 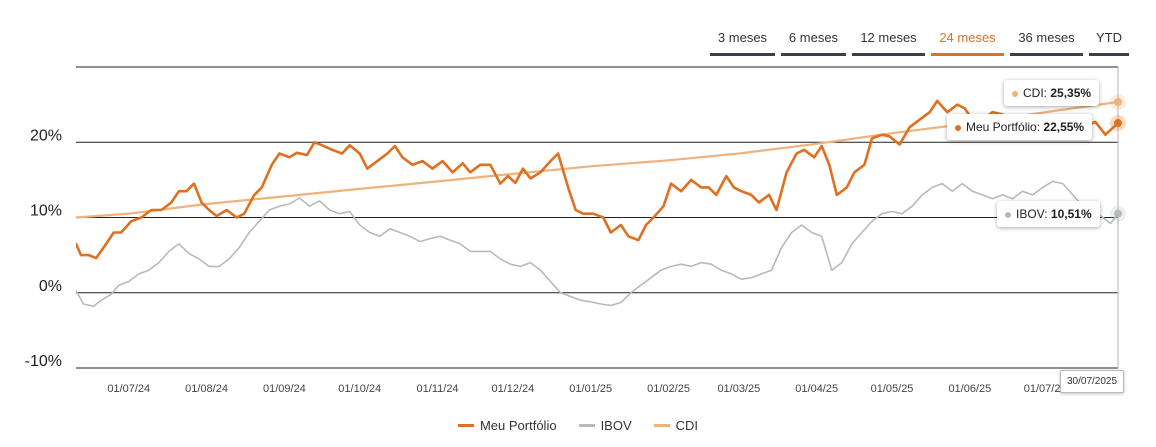 What do you see at coordinates (43, 248) in the screenshot?
I see `y-axis-labels: 20% 10% 0% -10%` at bounding box center [43, 248].